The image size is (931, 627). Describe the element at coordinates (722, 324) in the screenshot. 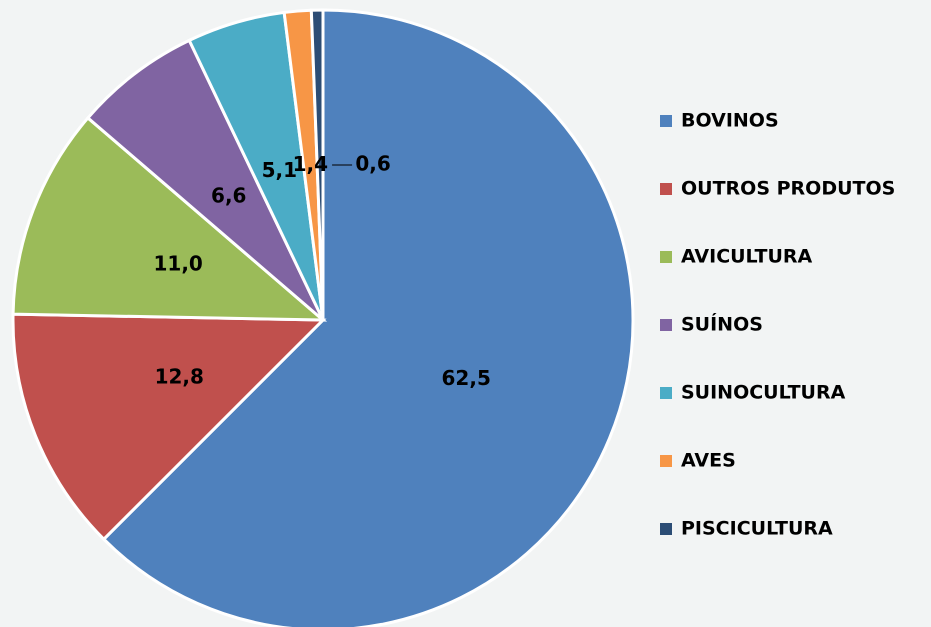

I see `legend-label: SUÍNOS` at that location.